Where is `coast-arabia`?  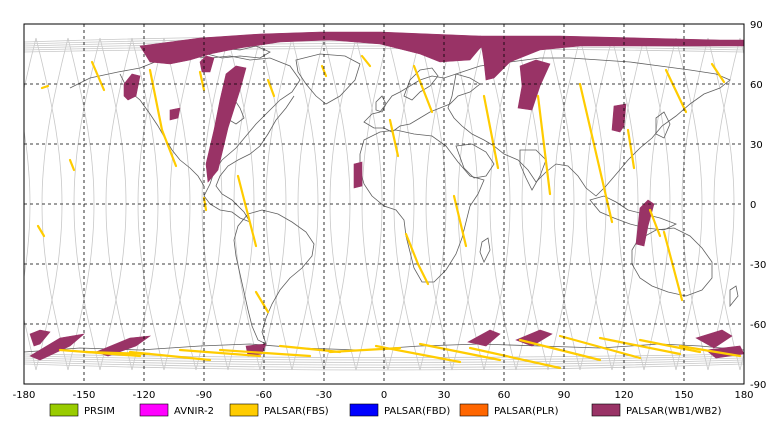
coast-arabia is located at coordinates (475, 161).